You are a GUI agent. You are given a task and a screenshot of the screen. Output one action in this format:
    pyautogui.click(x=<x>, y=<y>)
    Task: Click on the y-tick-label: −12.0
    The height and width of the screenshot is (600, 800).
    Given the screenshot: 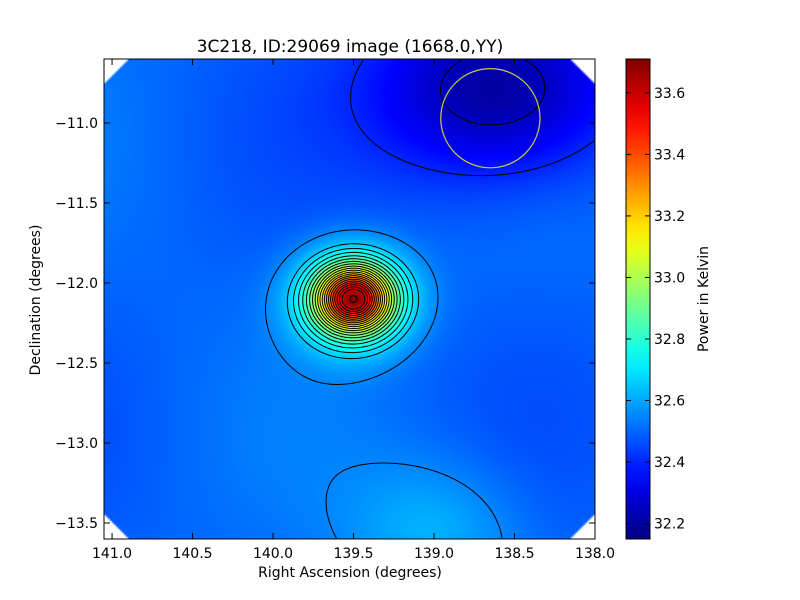 What is the action you would take?
    pyautogui.click(x=76, y=284)
    